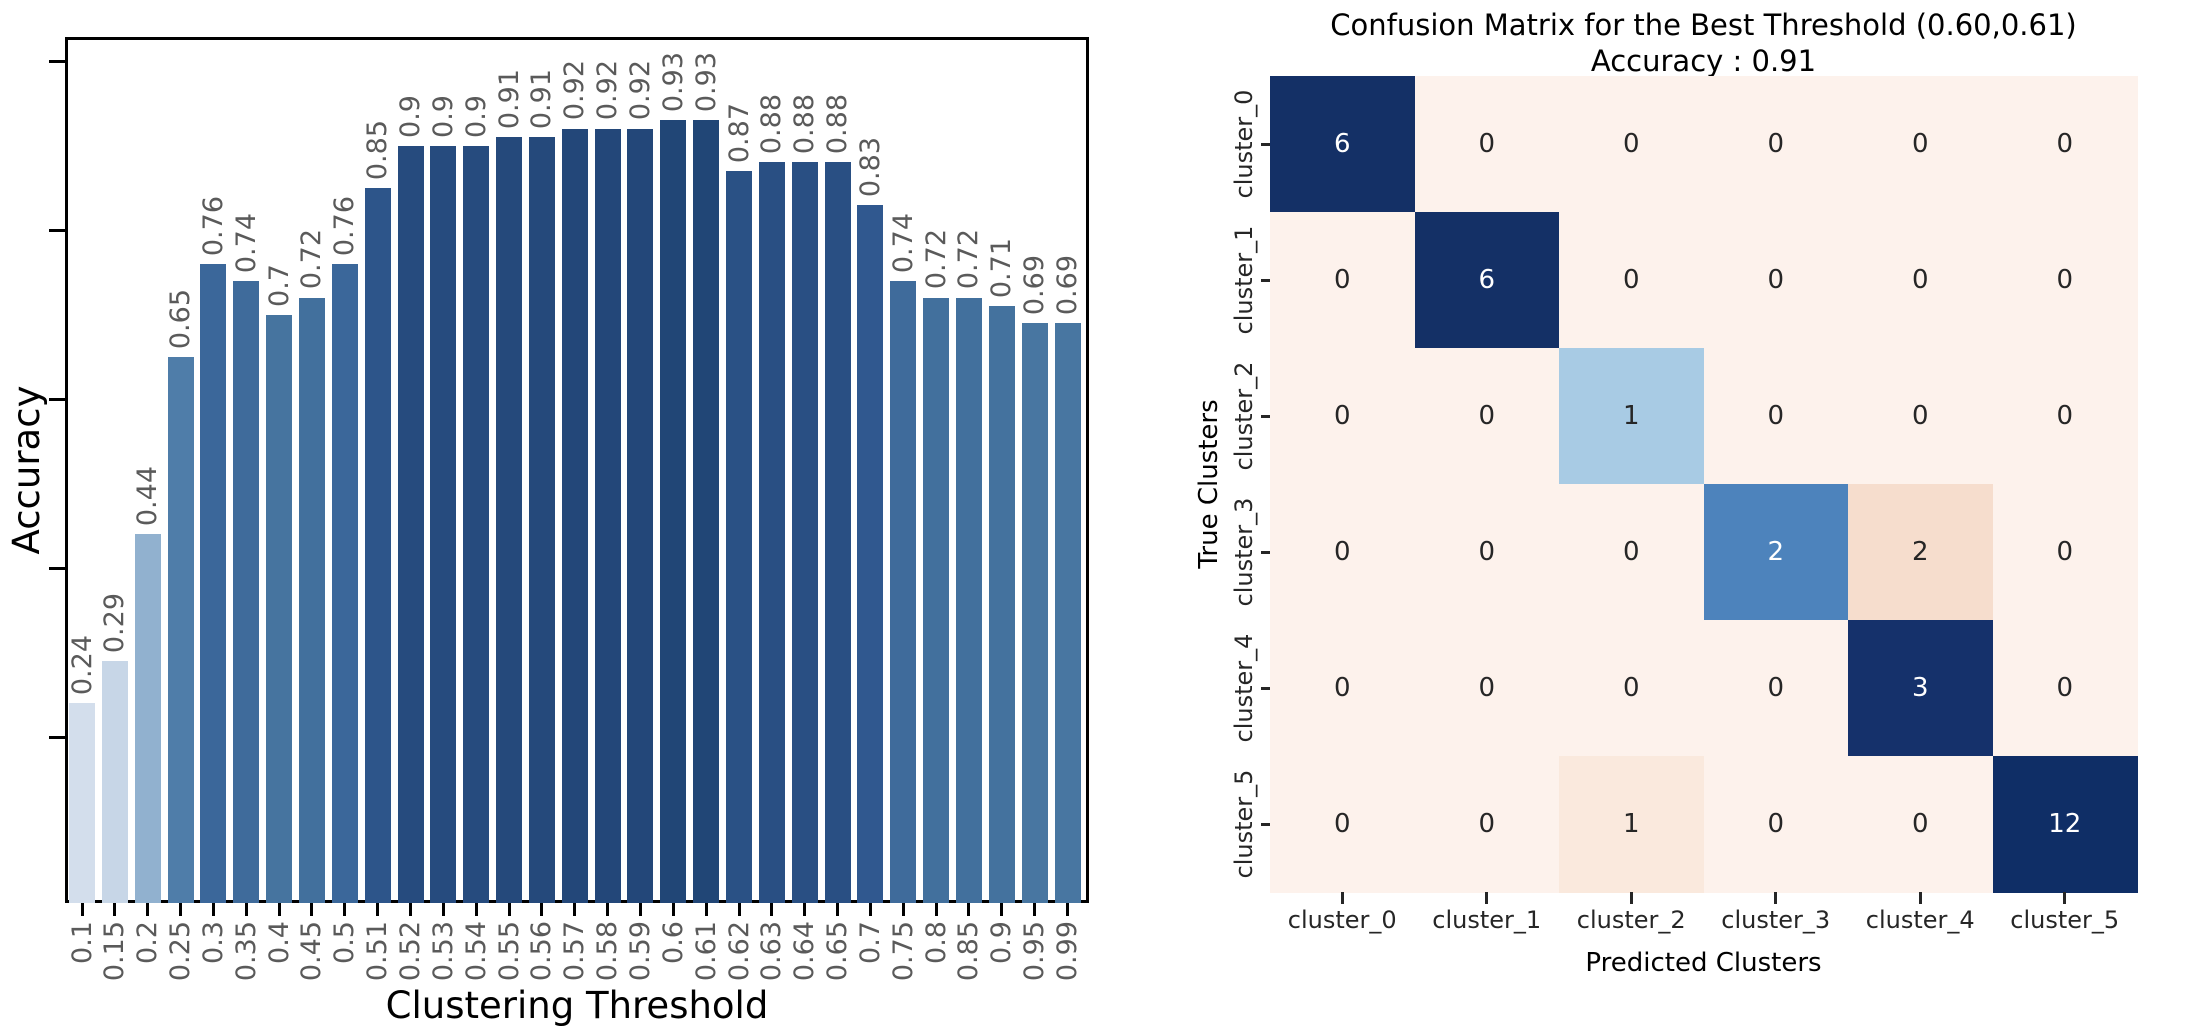  Describe the element at coordinates (1920, 920) in the screenshot. I see `cm-x-tick-label: cluster_4` at that location.